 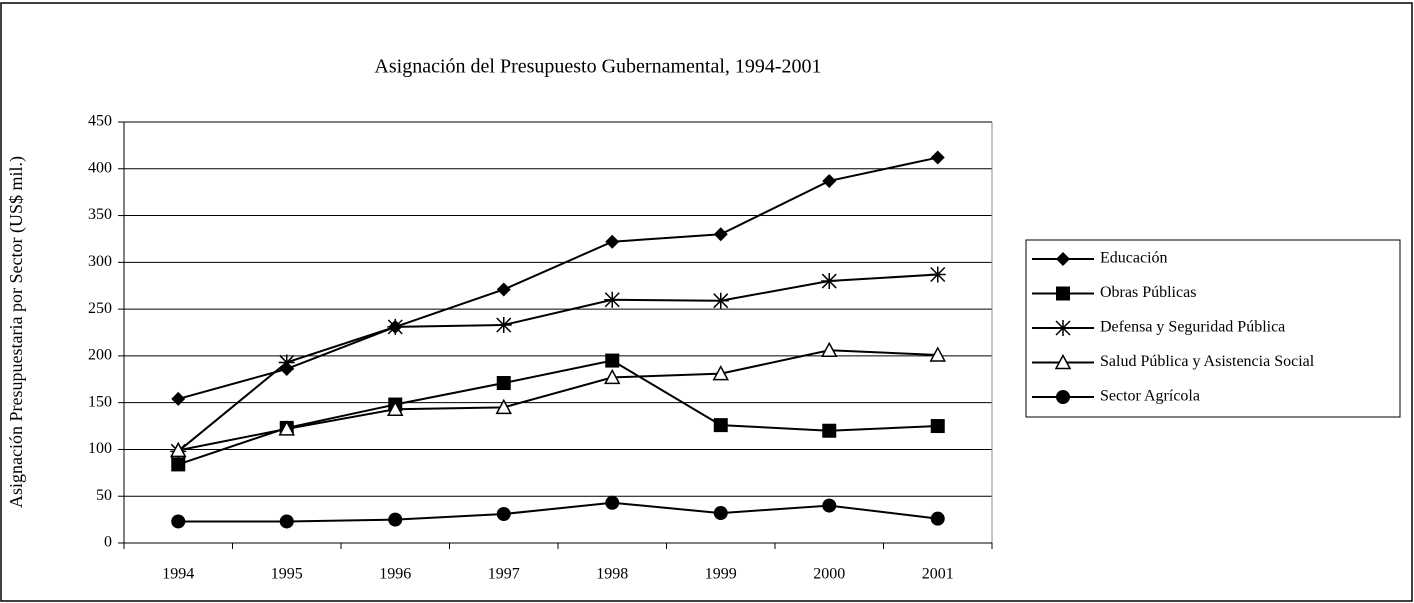 What do you see at coordinates (104, 495) in the screenshot?
I see `y-tick-label: 50` at bounding box center [104, 495].